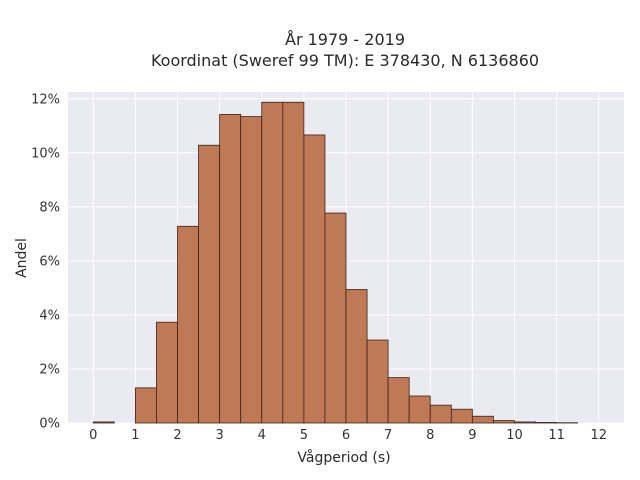 This screenshot has height=480, width=640. What do you see at coordinates (598, 435) in the screenshot?
I see `x-tick-label: 12` at bounding box center [598, 435].